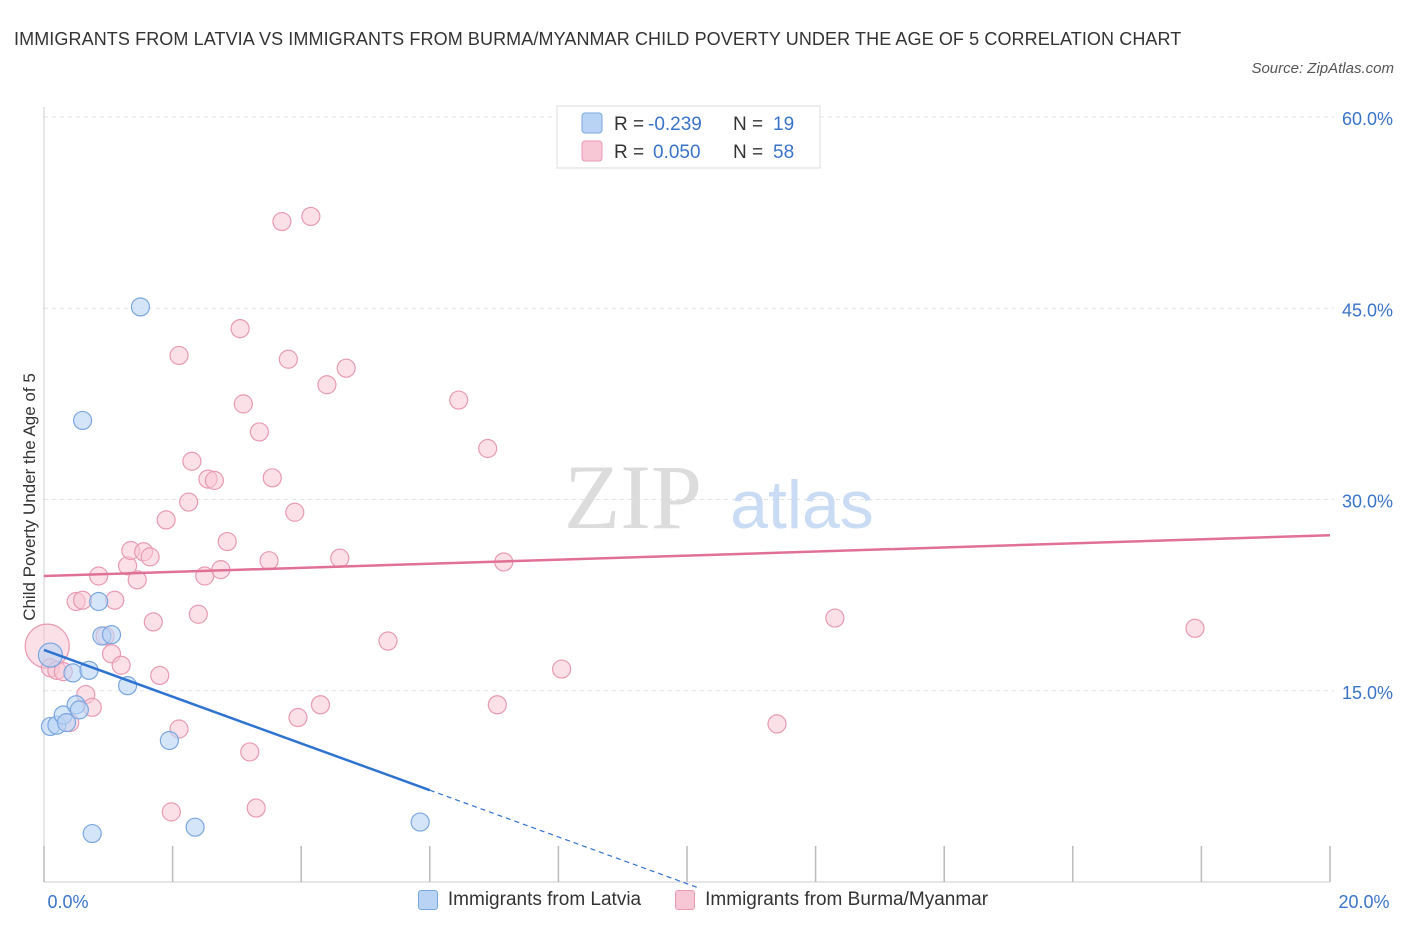 The image size is (1406, 930). I want to click on legend-n-value-burma: 58, so click(783, 152).